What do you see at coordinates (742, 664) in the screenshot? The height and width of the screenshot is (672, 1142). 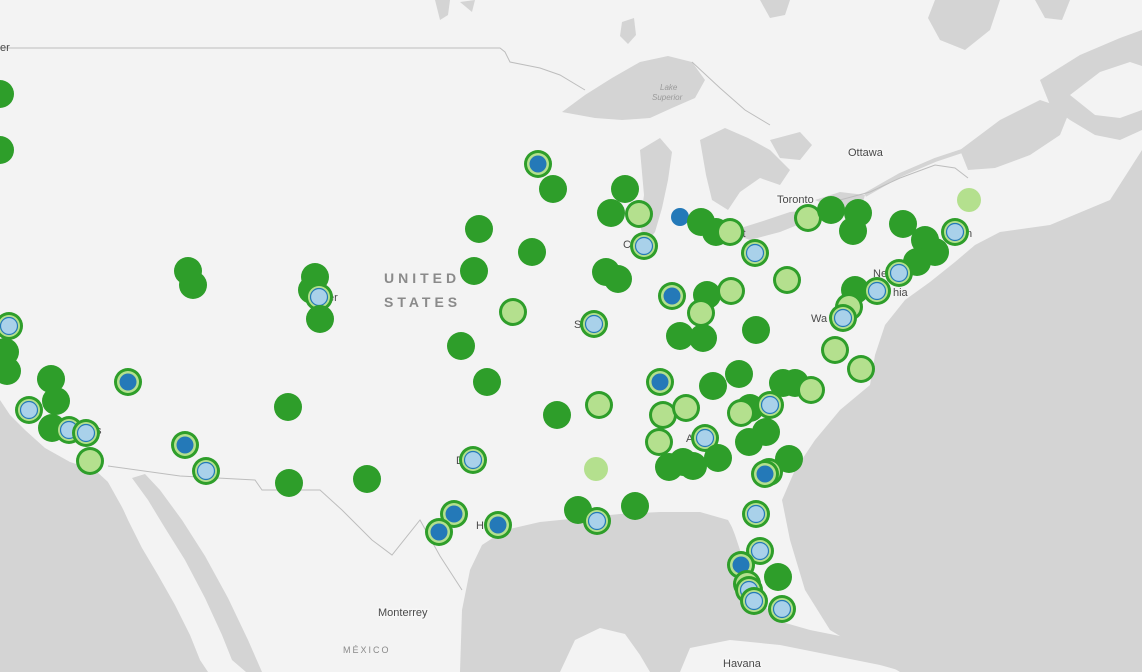 I see `label-havana: Havana` at bounding box center [742, 664].